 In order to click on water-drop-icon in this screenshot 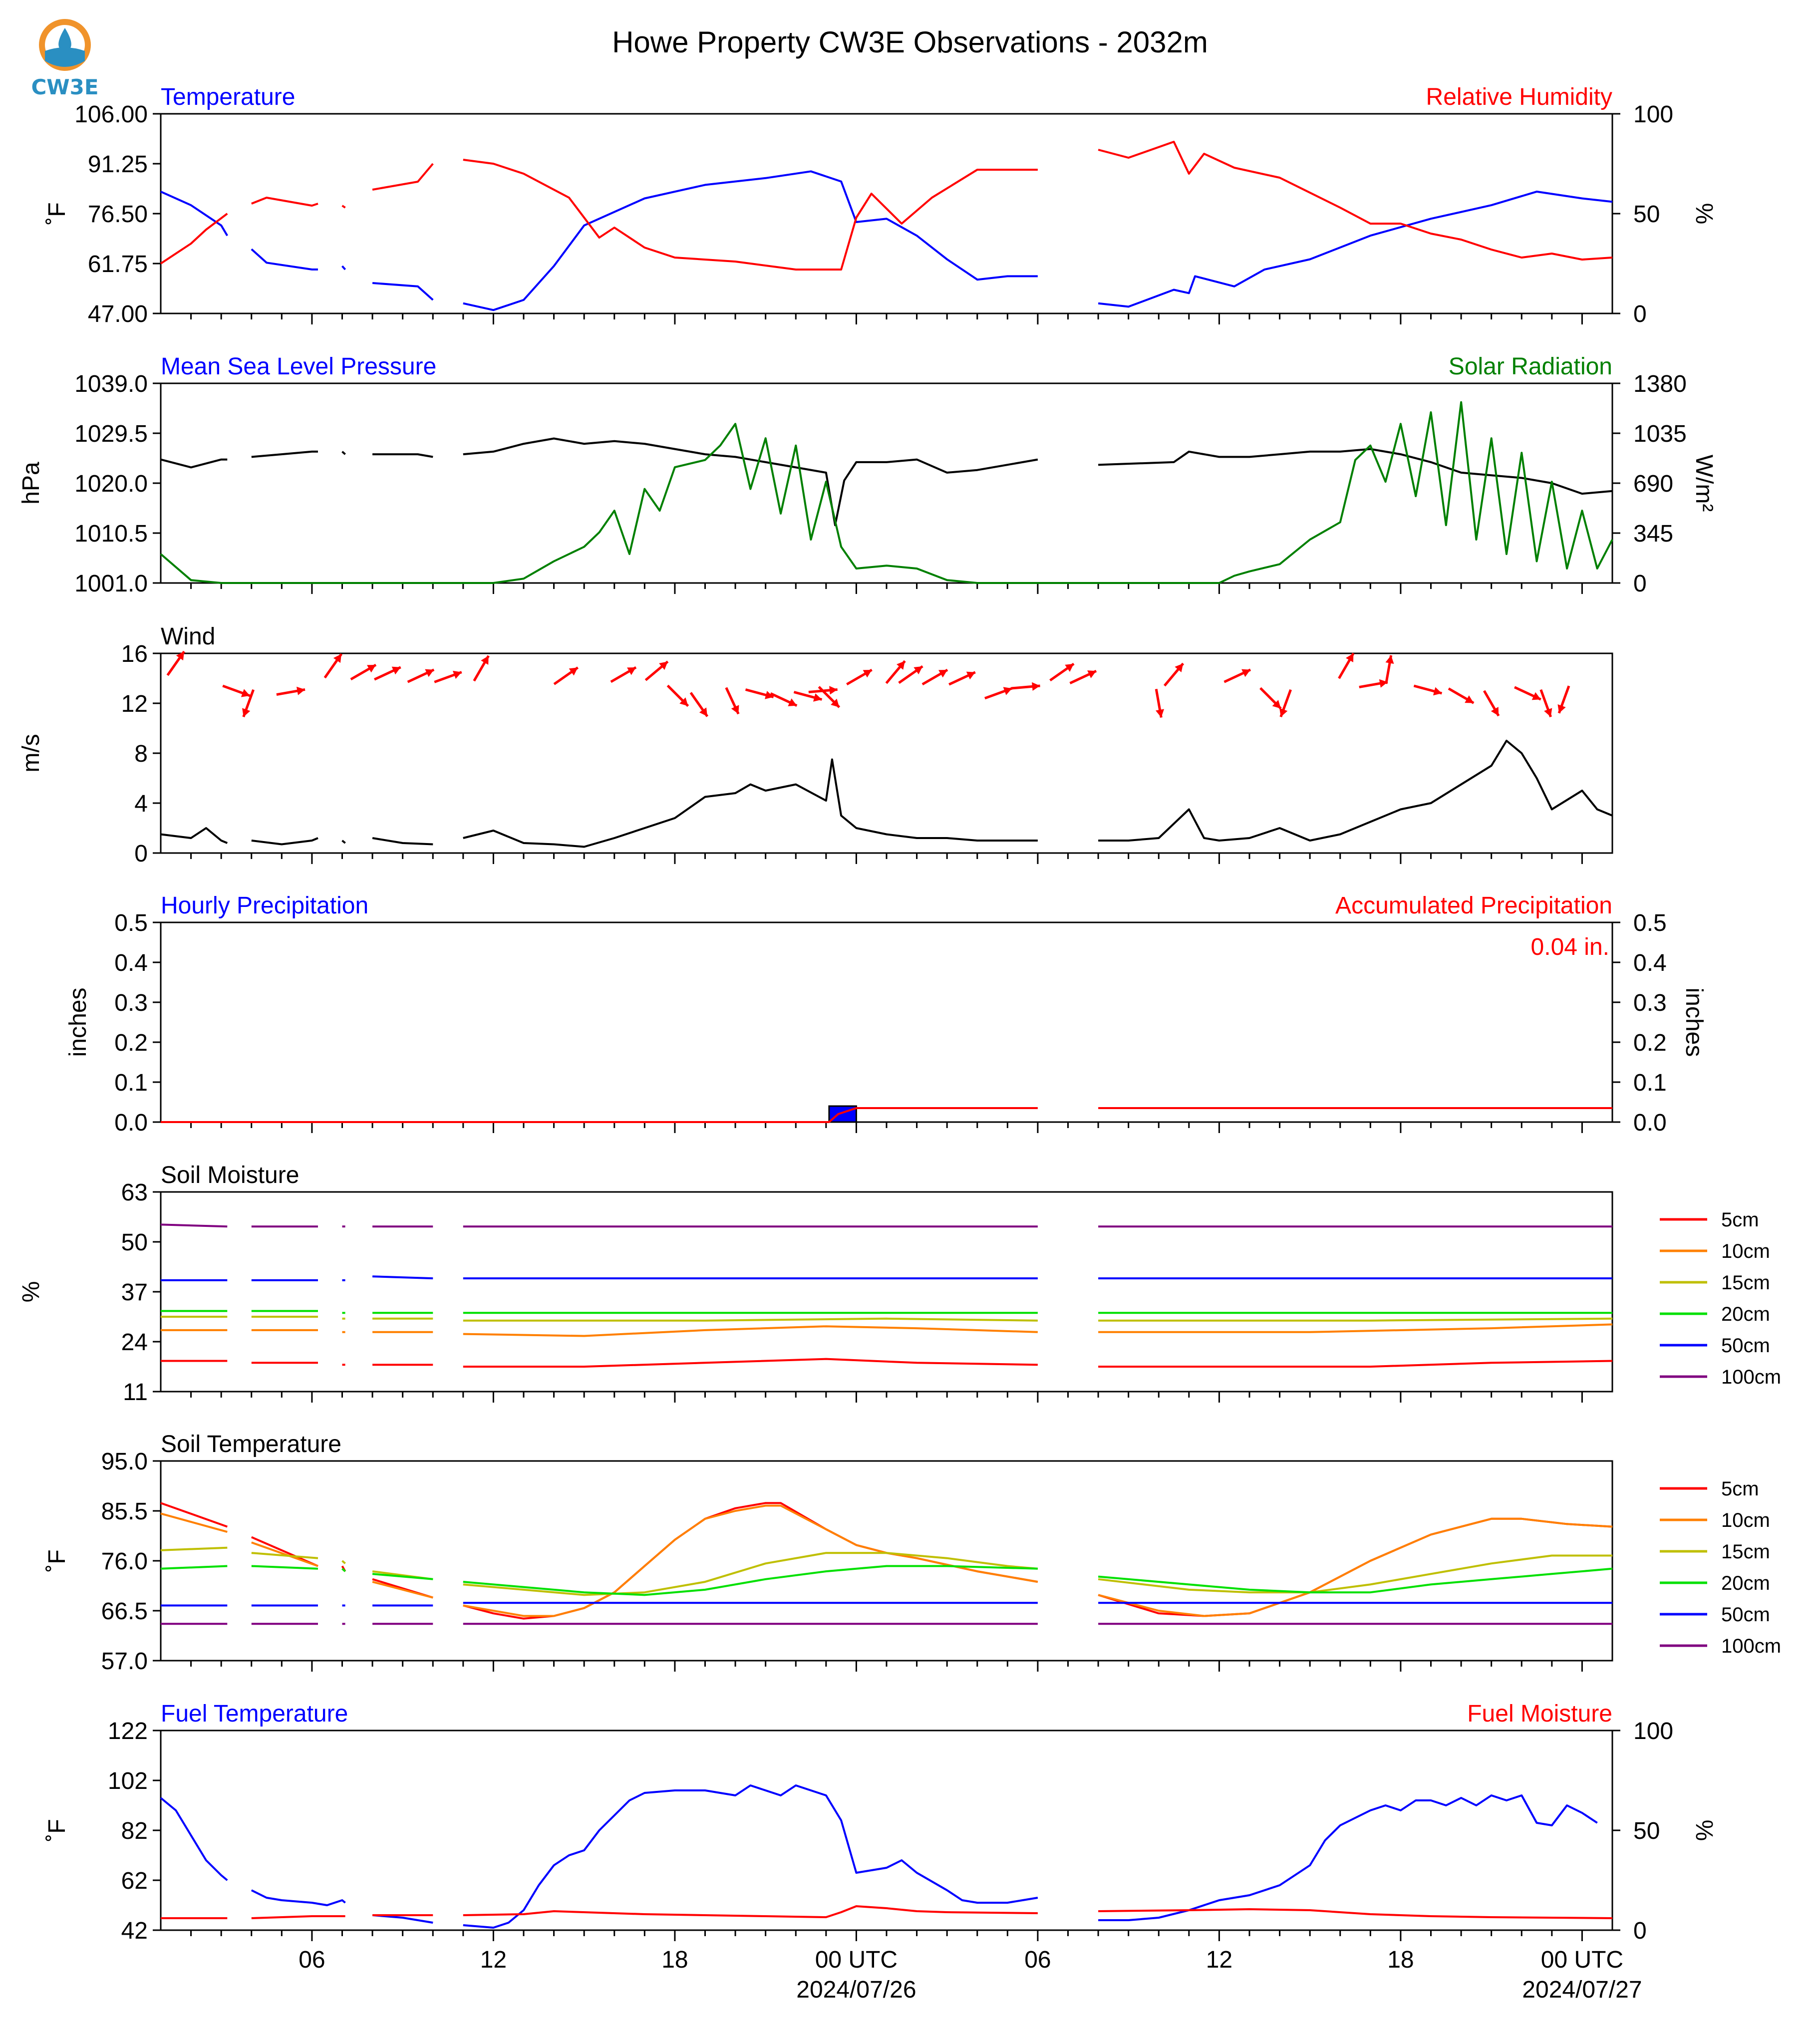, I will do `click(65, 45)`.